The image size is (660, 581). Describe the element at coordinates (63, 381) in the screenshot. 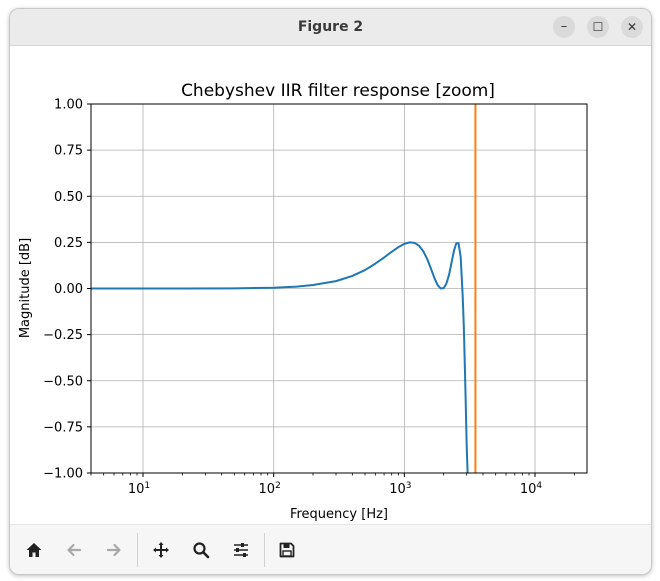

I see `y-tick-label: −0.50` at that location.